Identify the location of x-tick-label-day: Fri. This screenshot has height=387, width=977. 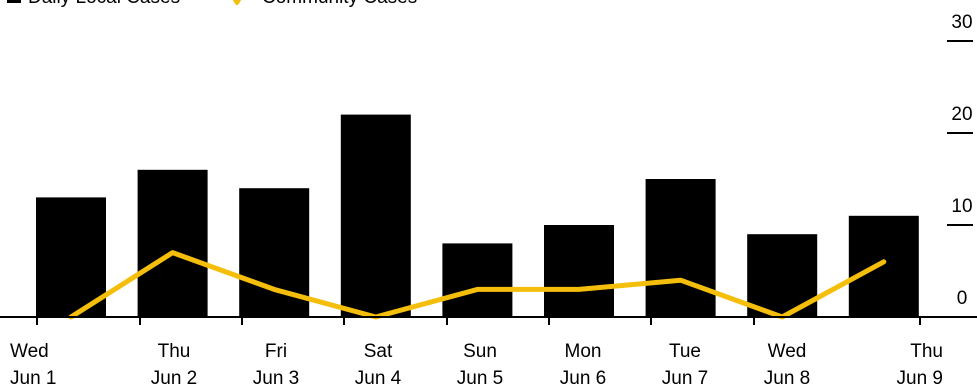
(276, 351).